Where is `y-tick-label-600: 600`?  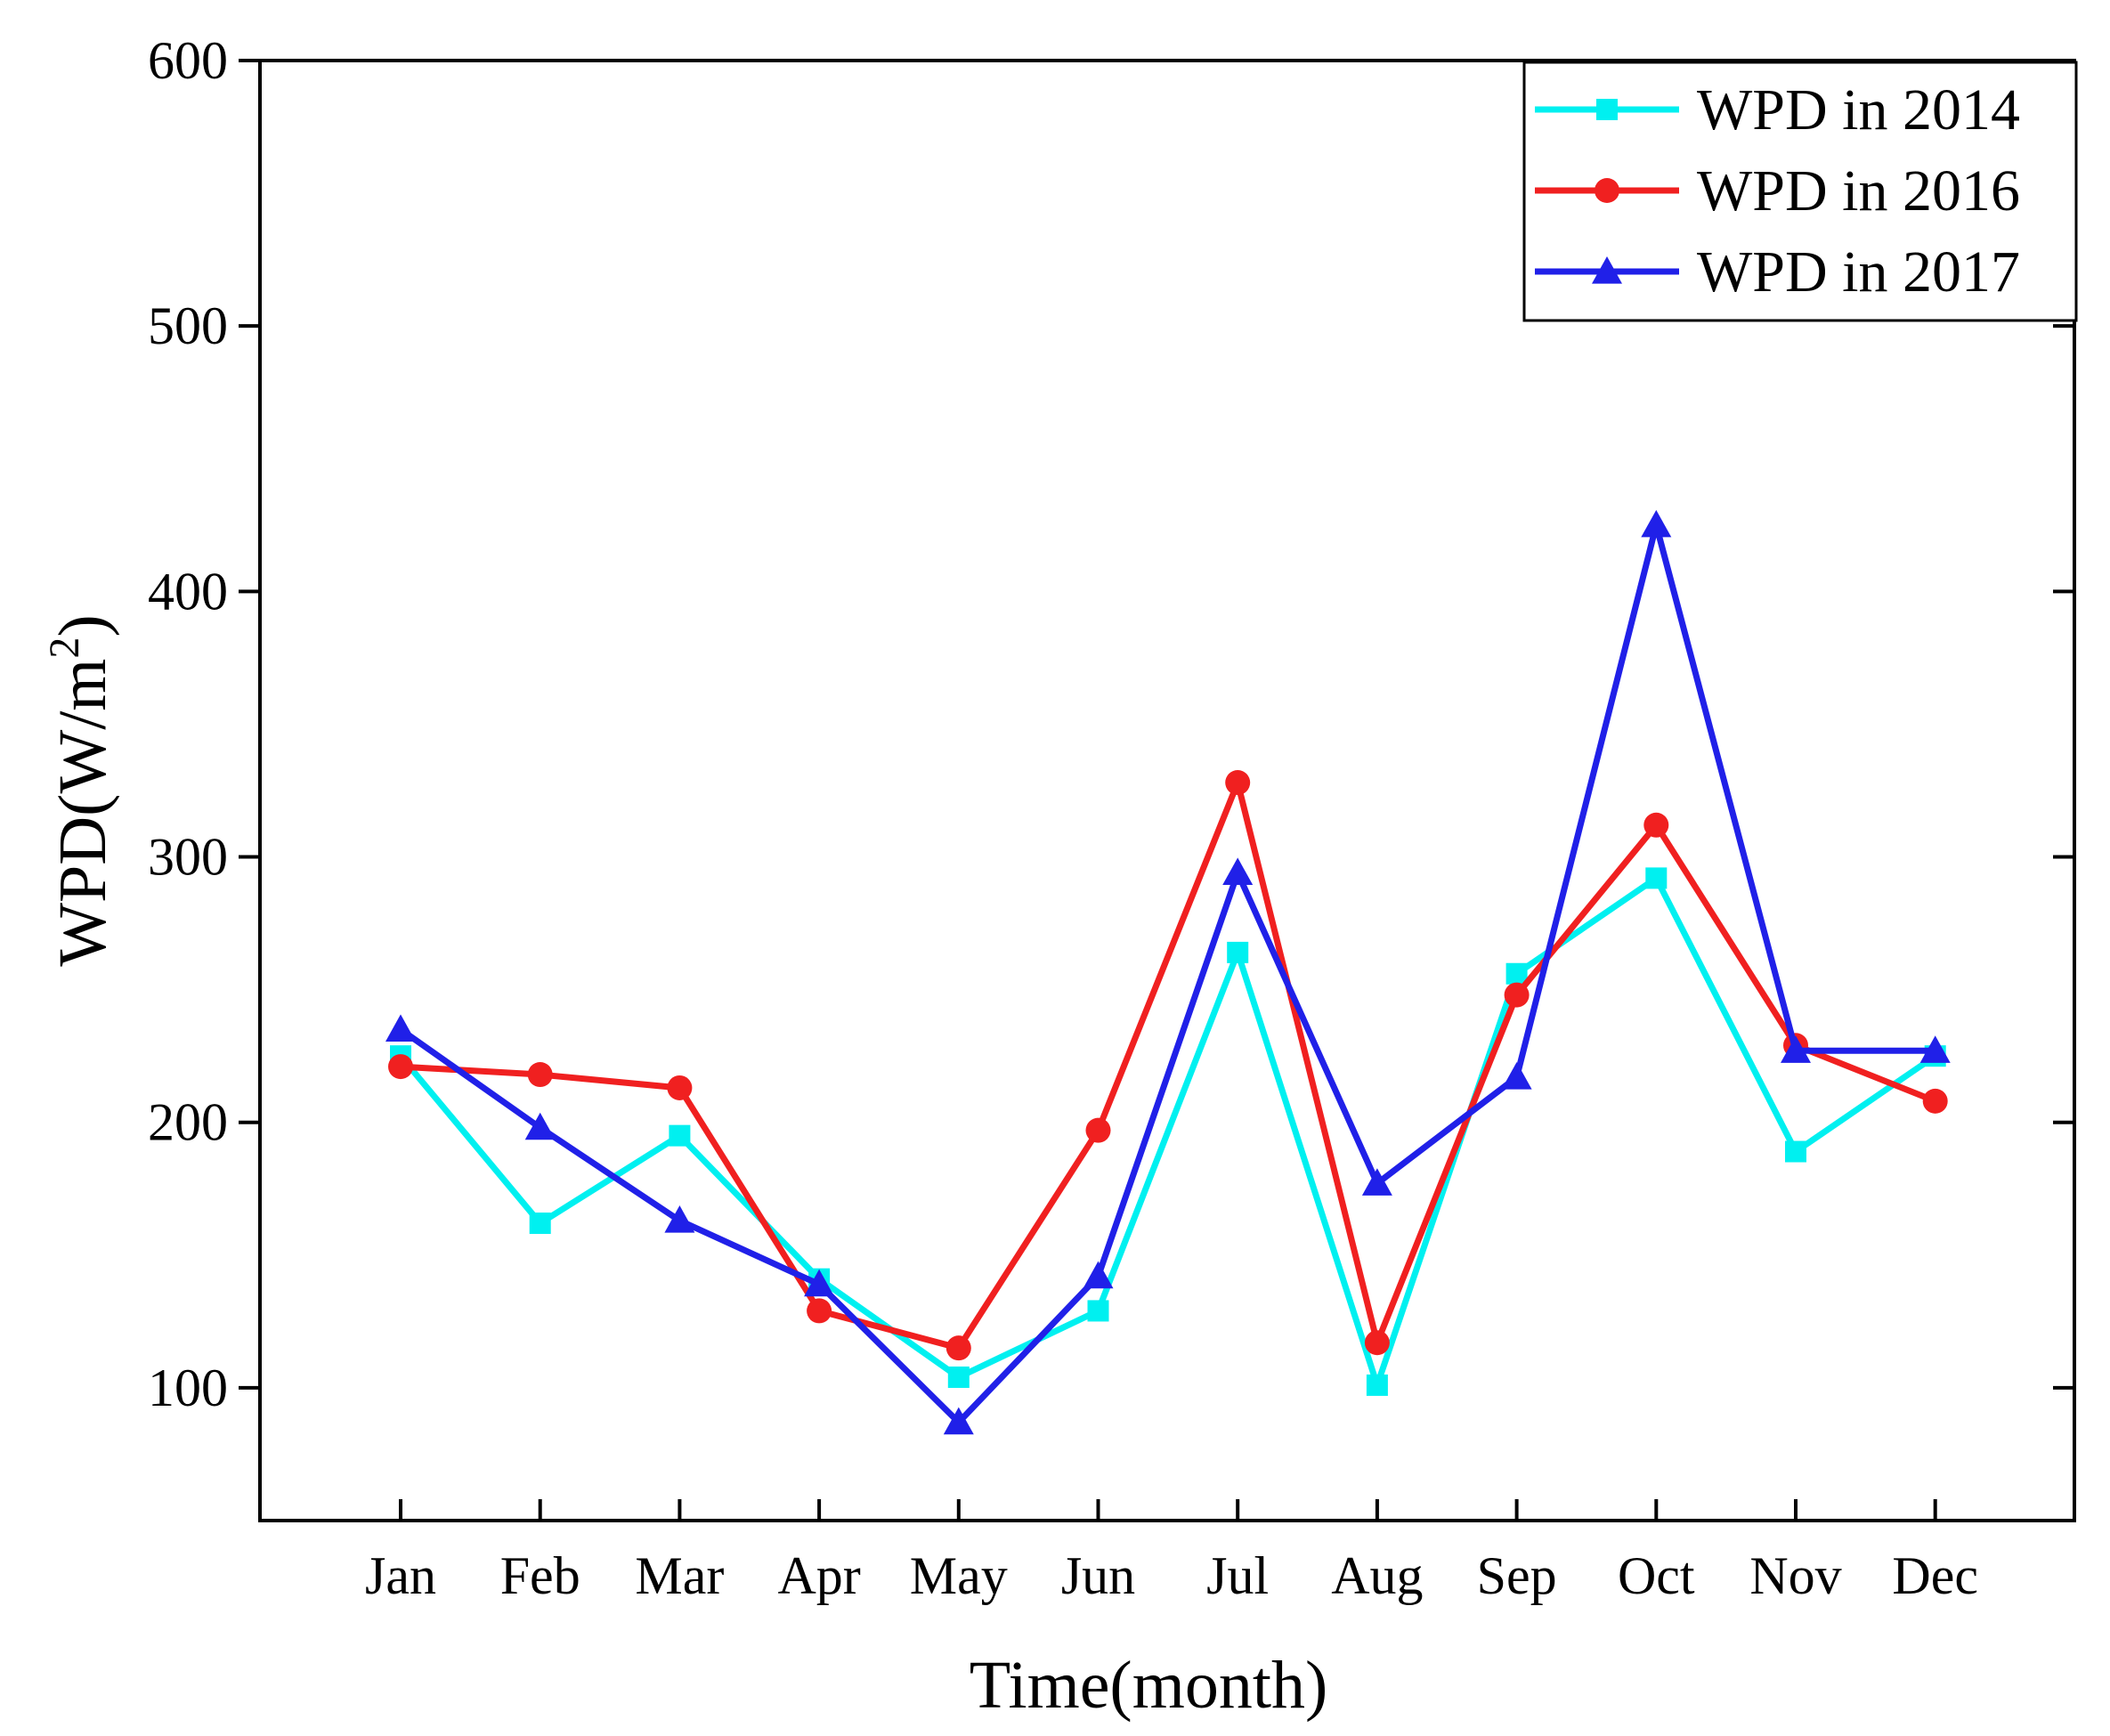 y-tick-label-600: 600 is located at coordinates (188, 60).